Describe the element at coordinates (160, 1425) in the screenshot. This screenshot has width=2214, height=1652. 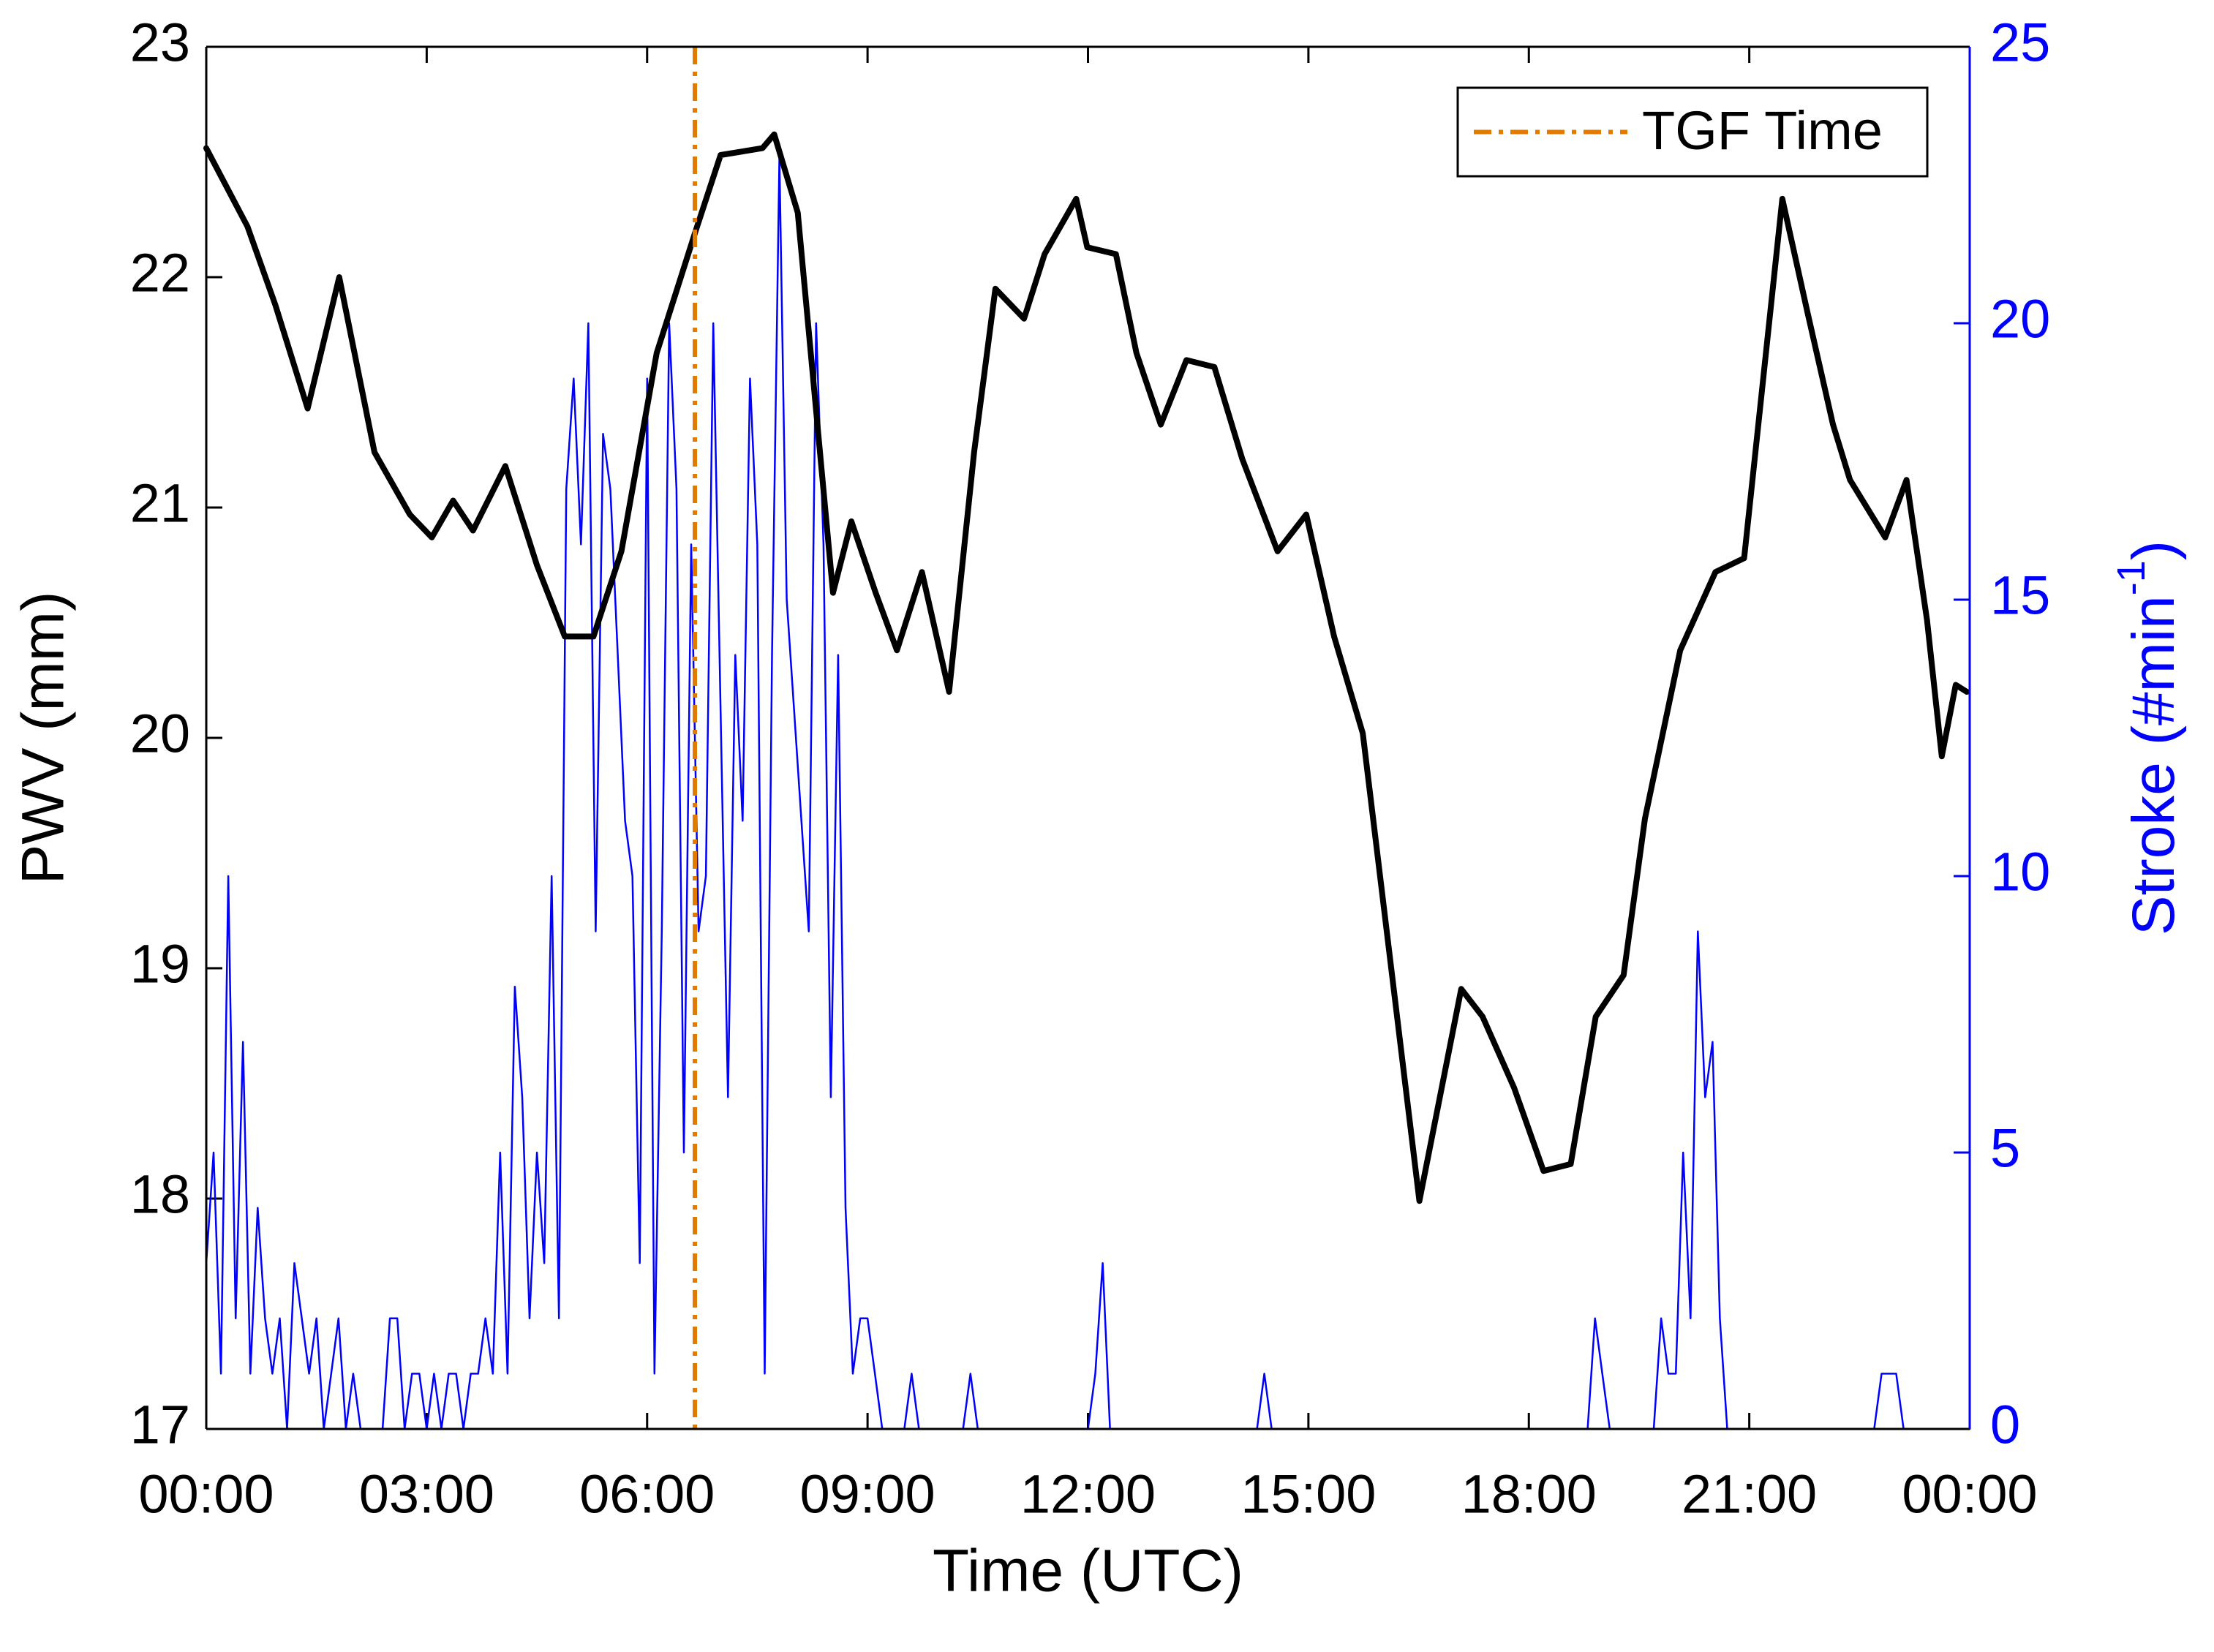
I see `y-tick-label: 17` at that location.